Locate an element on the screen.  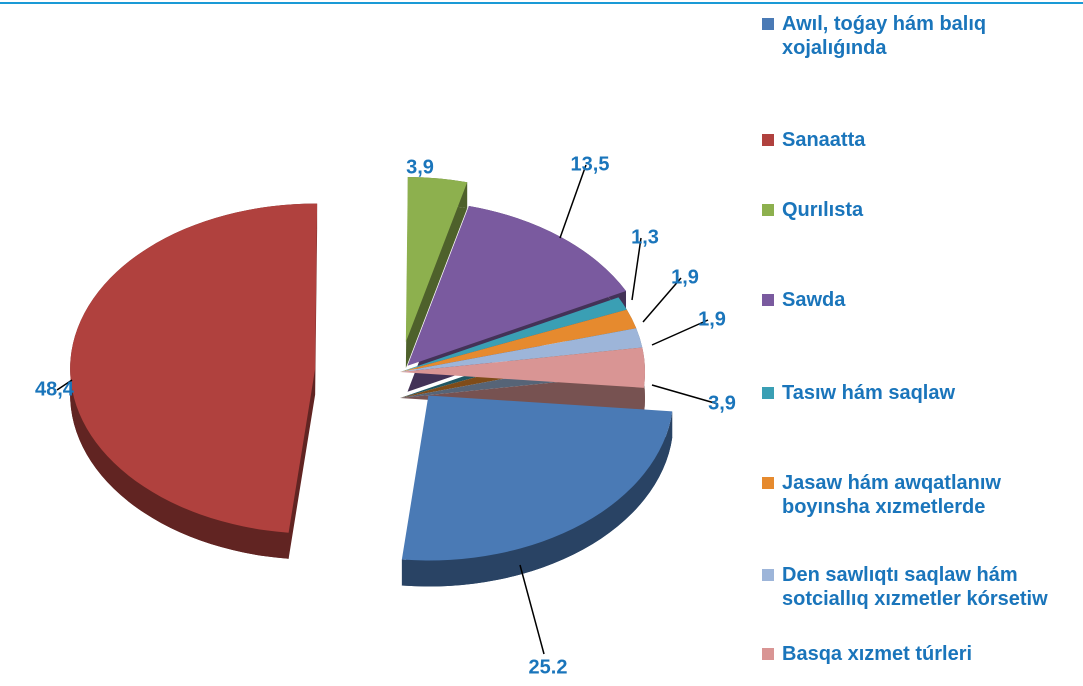
legend-label: Sawda is located at coordinates (814, 300).